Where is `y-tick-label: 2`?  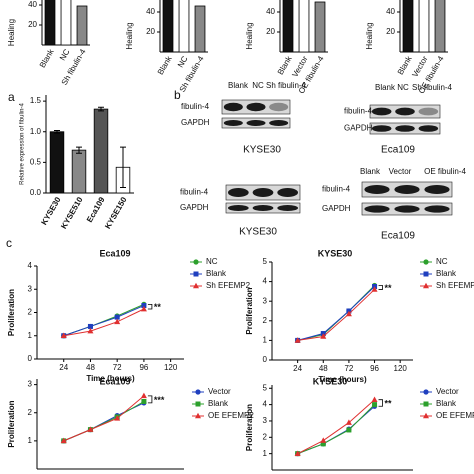 y-tick-label: 2 is located at coordinates (265, 436).